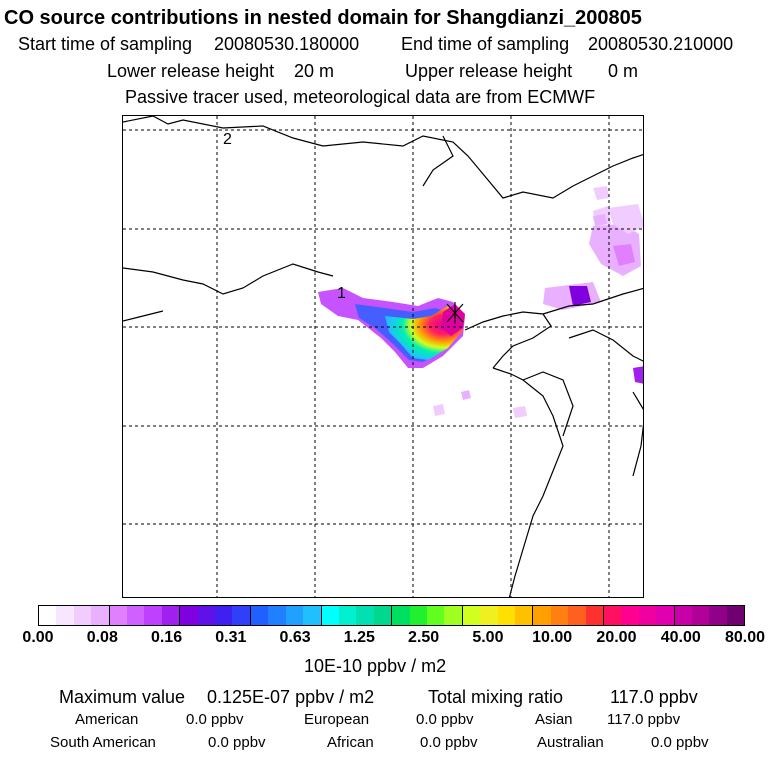  Describe the element at coordinates (644, 719) in the screenshot. I see `region-value: 117.0 ppbv` at that location.